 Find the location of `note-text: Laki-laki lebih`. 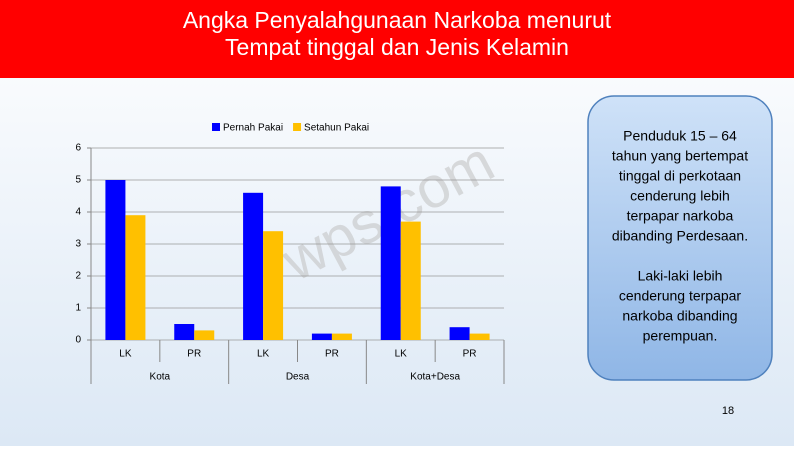

note-text: Laki-laki lebih is located at coordinates (680, 276).